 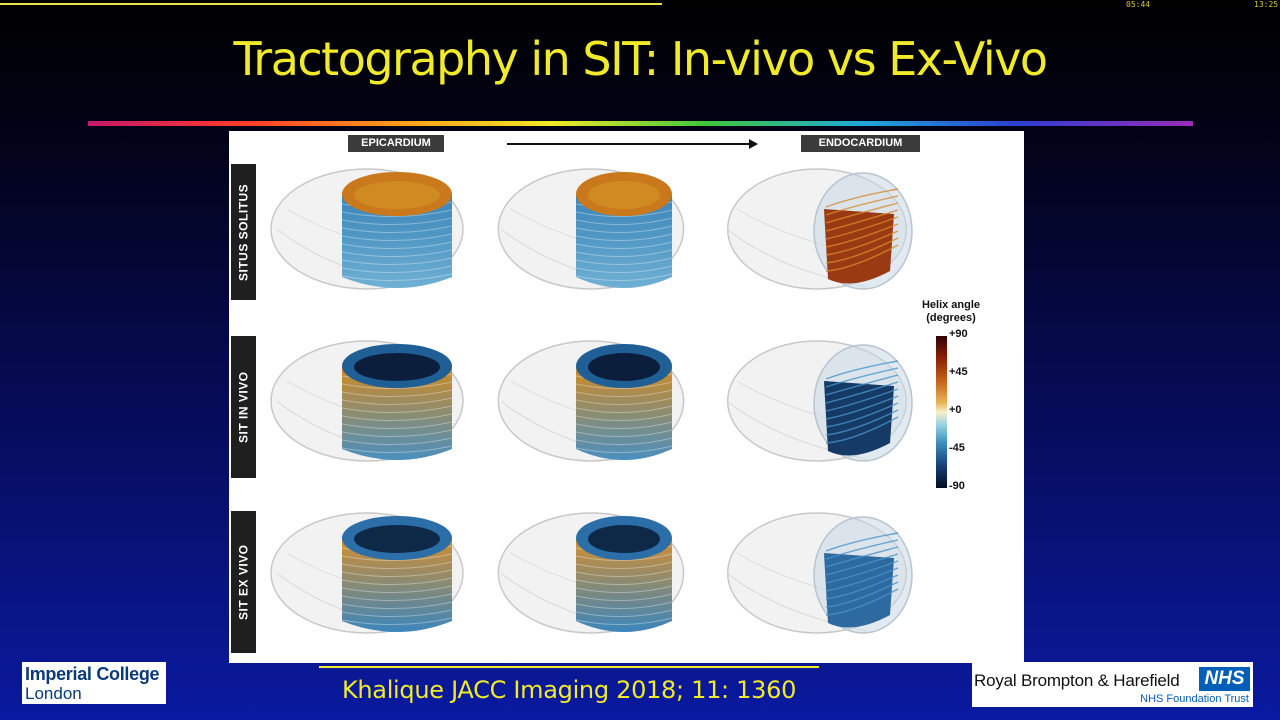 I want to click on imperial-logo-line2: London, so click(x=53, y=693).